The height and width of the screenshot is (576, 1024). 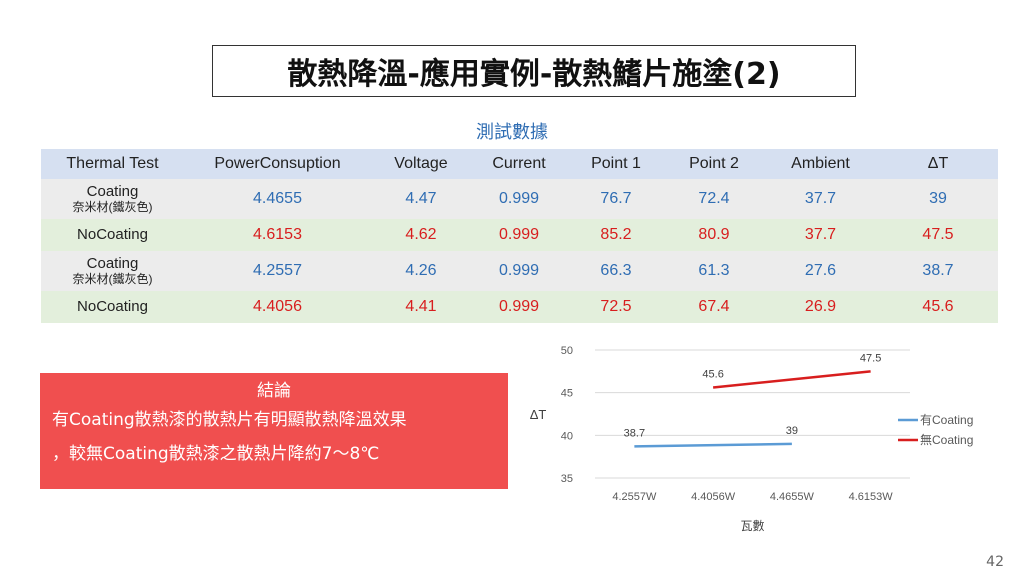 I want to click on cell-voltage: 4.47, so click(x=421, y=198).